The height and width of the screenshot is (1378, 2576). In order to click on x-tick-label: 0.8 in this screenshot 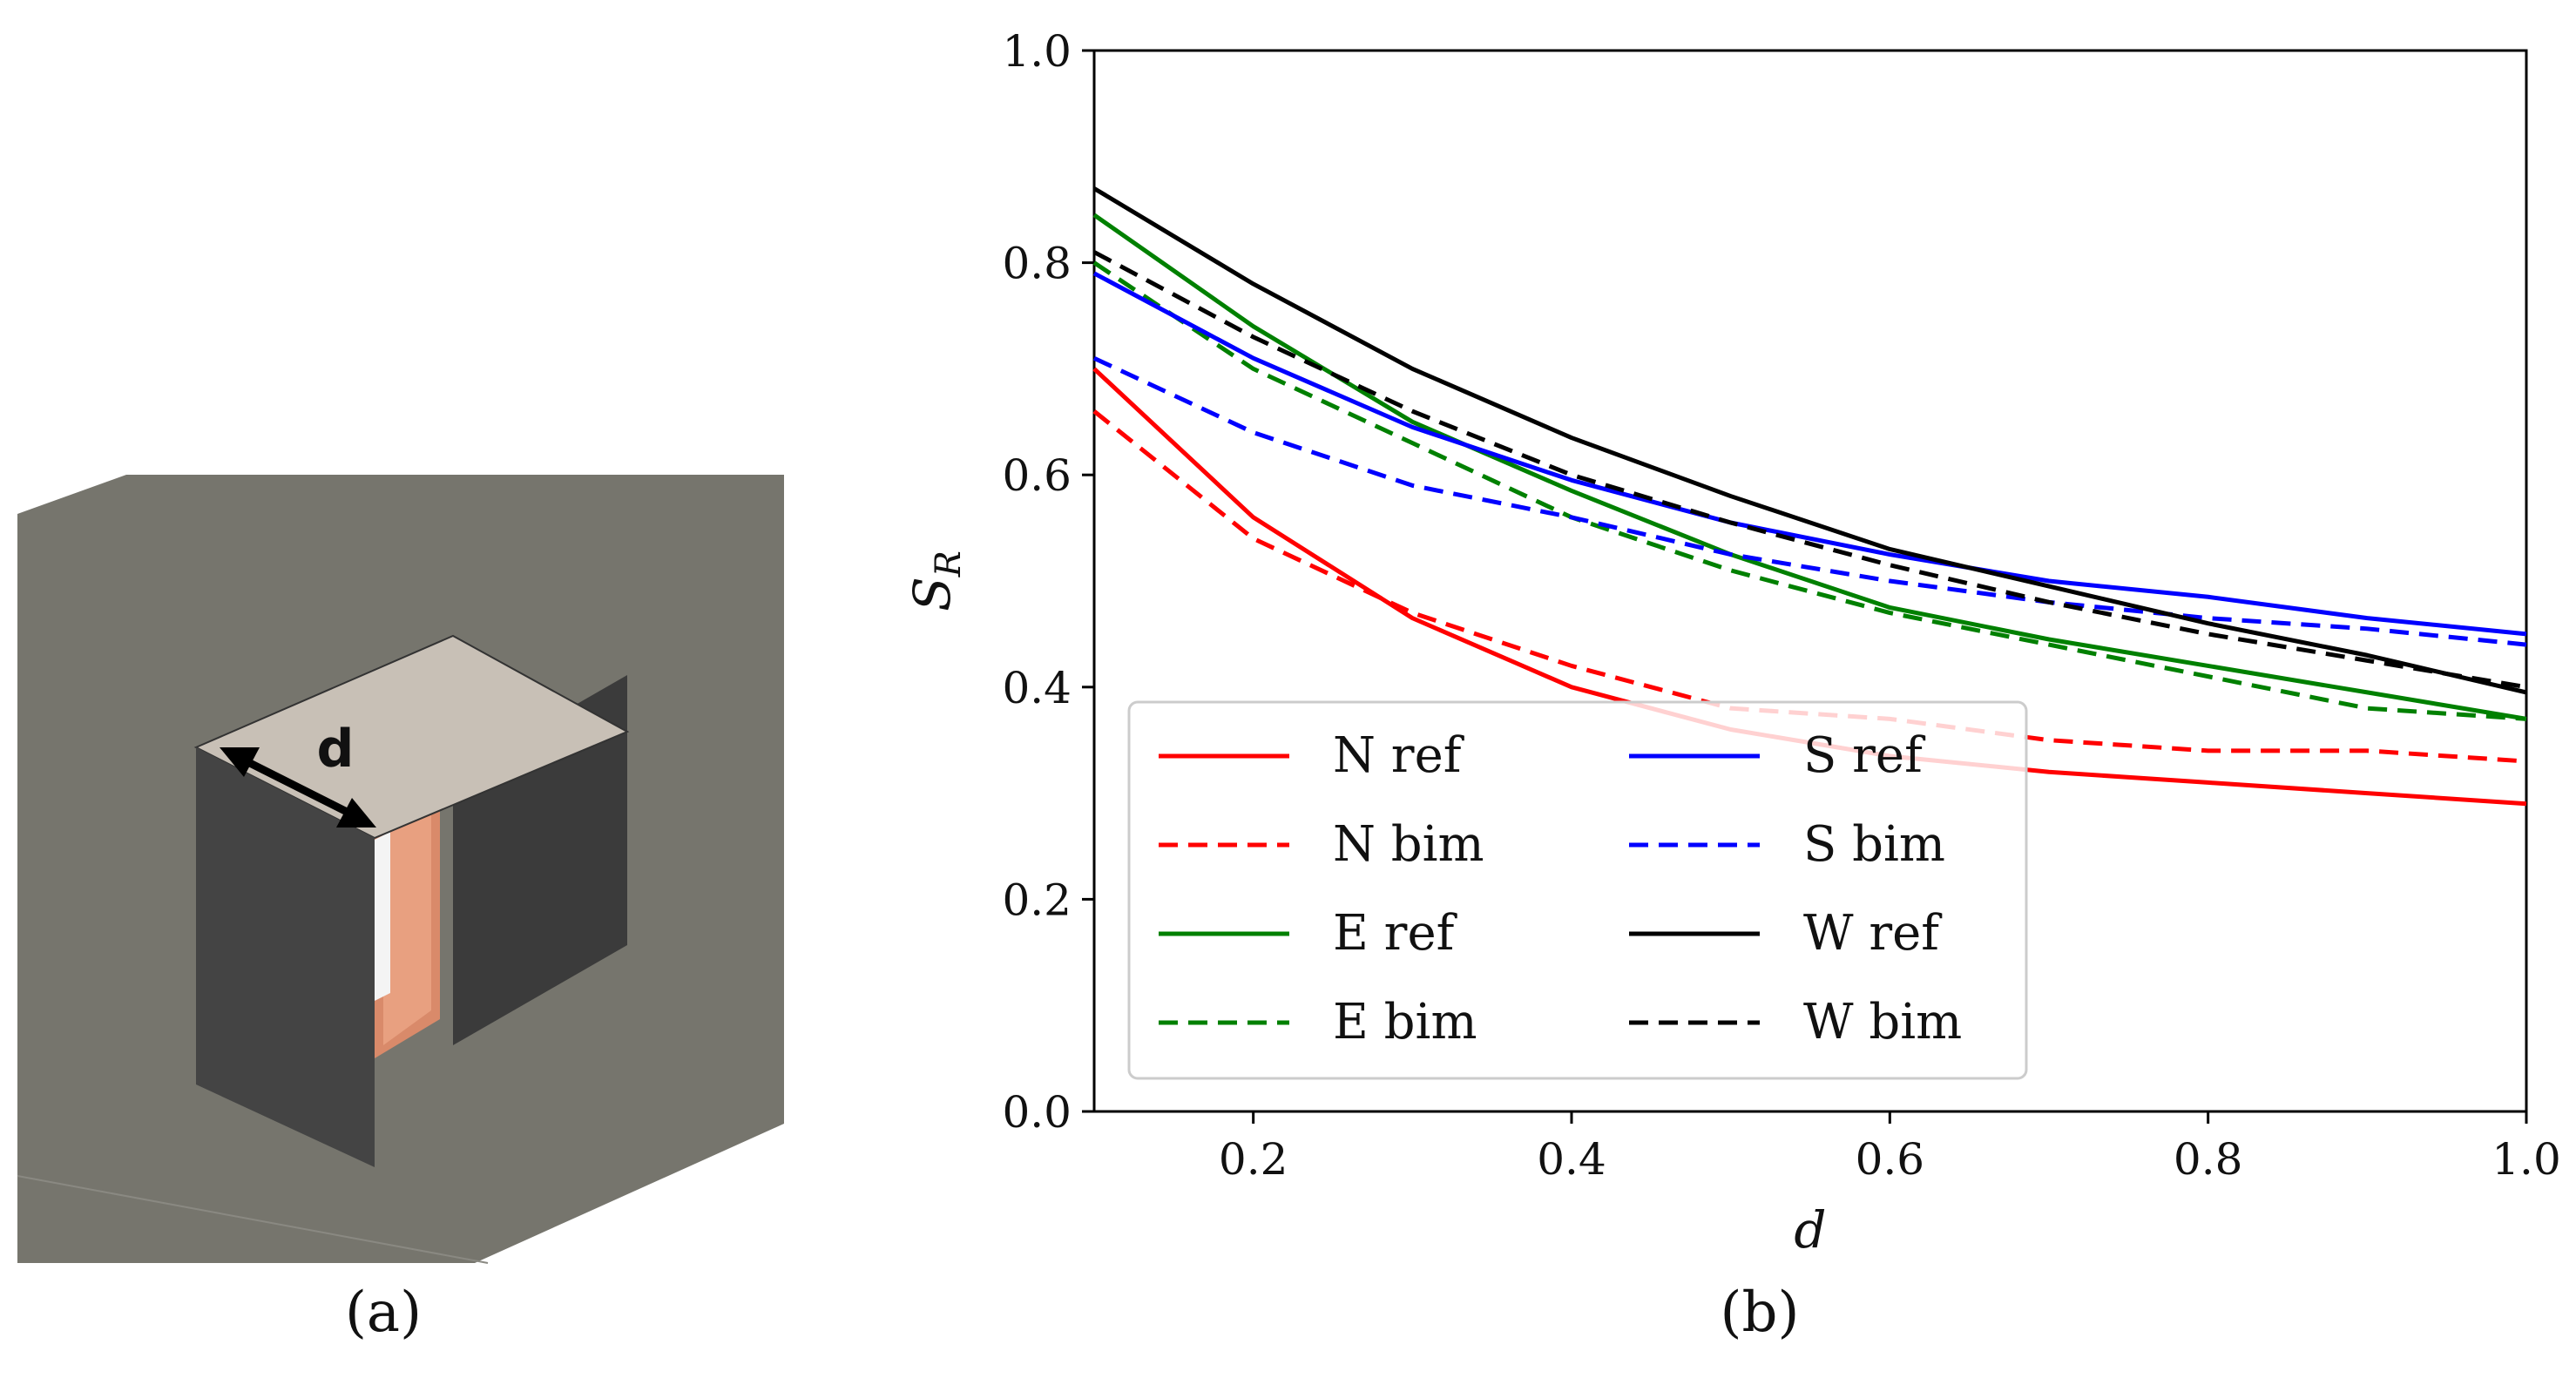, I will do `click(2208, 1160)`.